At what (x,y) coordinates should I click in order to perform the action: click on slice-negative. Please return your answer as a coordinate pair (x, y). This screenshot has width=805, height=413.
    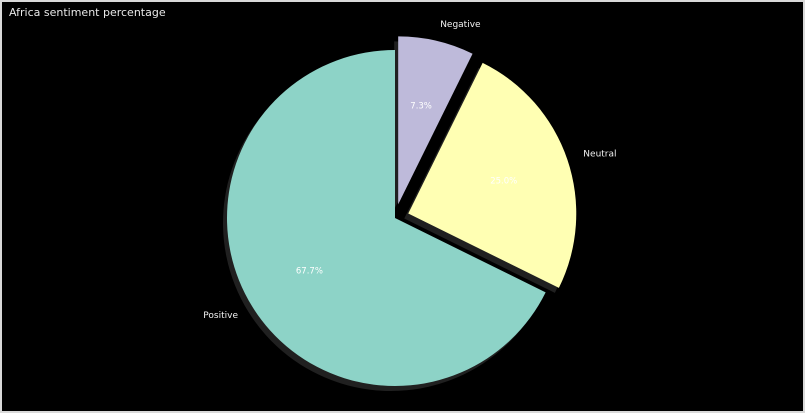
    Looking at the image, I should click on (435, 120).